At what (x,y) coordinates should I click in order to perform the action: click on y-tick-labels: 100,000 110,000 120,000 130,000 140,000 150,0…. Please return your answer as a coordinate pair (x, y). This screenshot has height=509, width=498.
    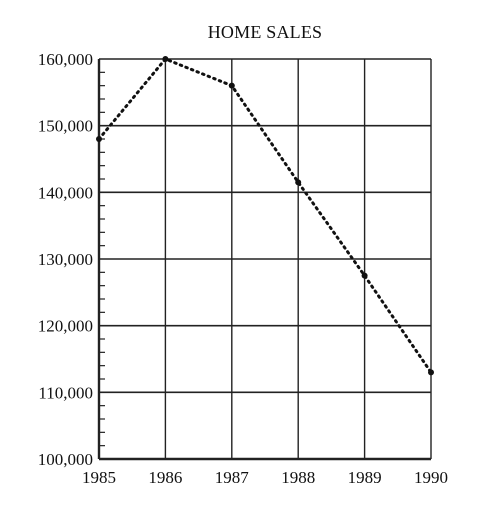
    Looking at the image, I should click on (65, 259).